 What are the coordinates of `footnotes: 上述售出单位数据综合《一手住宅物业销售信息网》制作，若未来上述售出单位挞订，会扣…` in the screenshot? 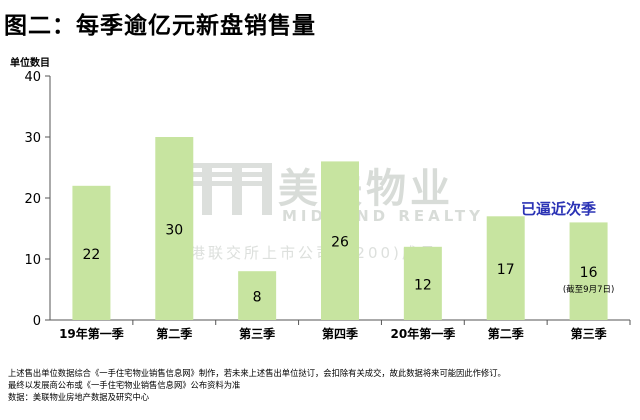 It's located at (257, 385).